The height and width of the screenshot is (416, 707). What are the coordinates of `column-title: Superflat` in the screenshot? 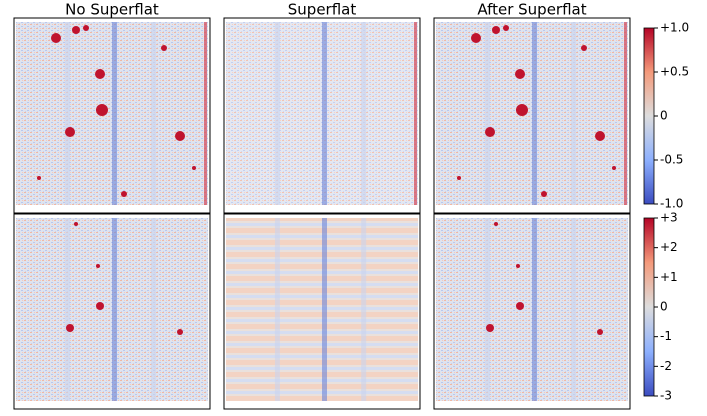 It's located at (322, 10).